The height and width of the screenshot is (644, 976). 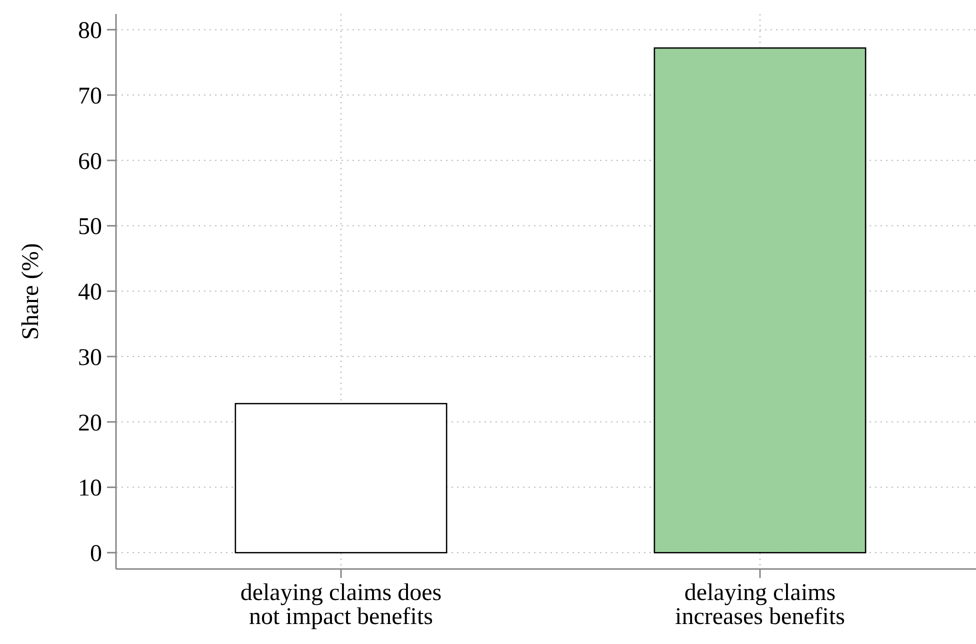 I want to click on y-tick-label: 40, so click(x=90, y=293).